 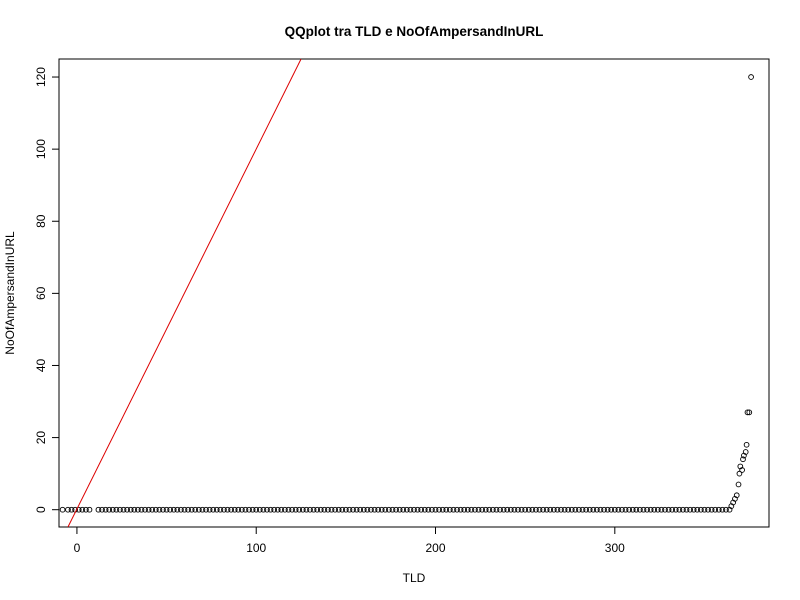 What do you see at coordinates (41, 221) in the screenshot?
I see `y-tick-label: 80` at bounding box center [41, 221].